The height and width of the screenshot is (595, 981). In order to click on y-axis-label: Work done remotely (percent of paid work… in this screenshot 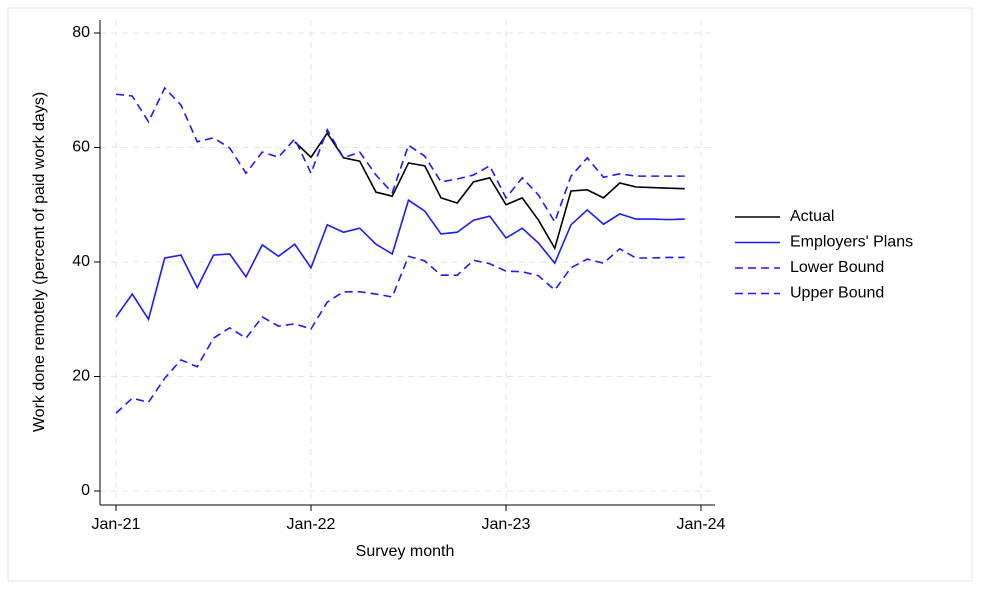, I will do `click(39, 262)`.